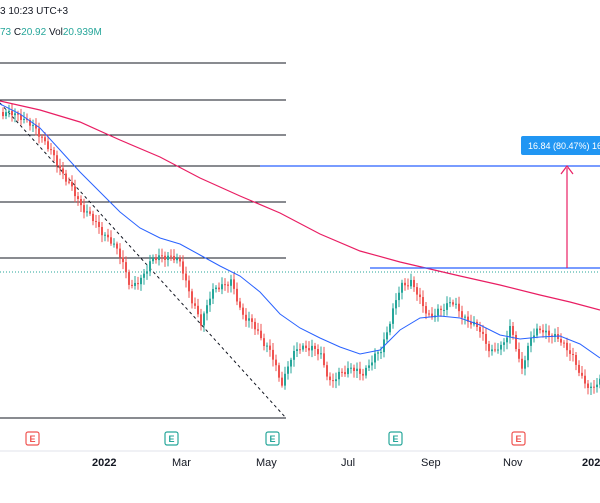 The image size is (600, 503). I want to click on time-axis: 2022 Mar May Jul Sep Nov 202, so click(300, 459).